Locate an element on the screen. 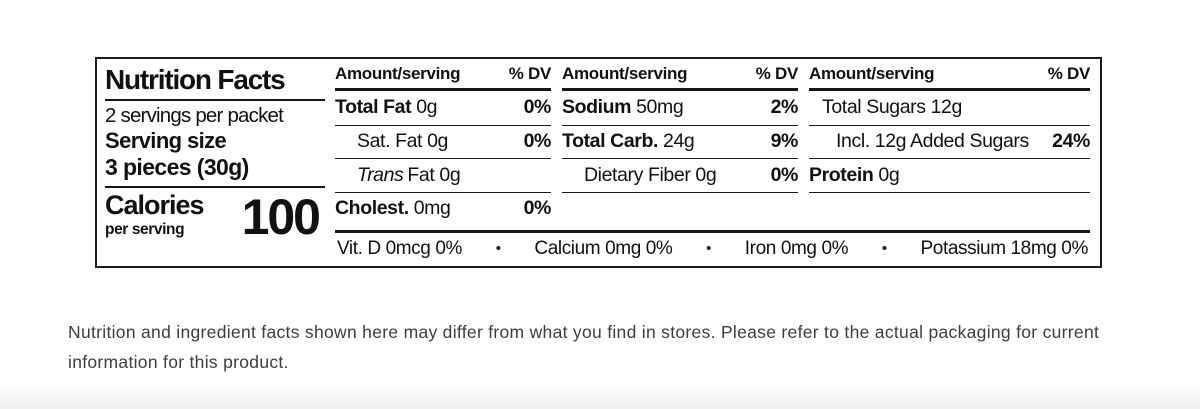 This screenshot has height=409, width=1200. nutrient-row-added-sugars: Incl. 12g Added Sugars 24% is located at coordinates (949, 141).